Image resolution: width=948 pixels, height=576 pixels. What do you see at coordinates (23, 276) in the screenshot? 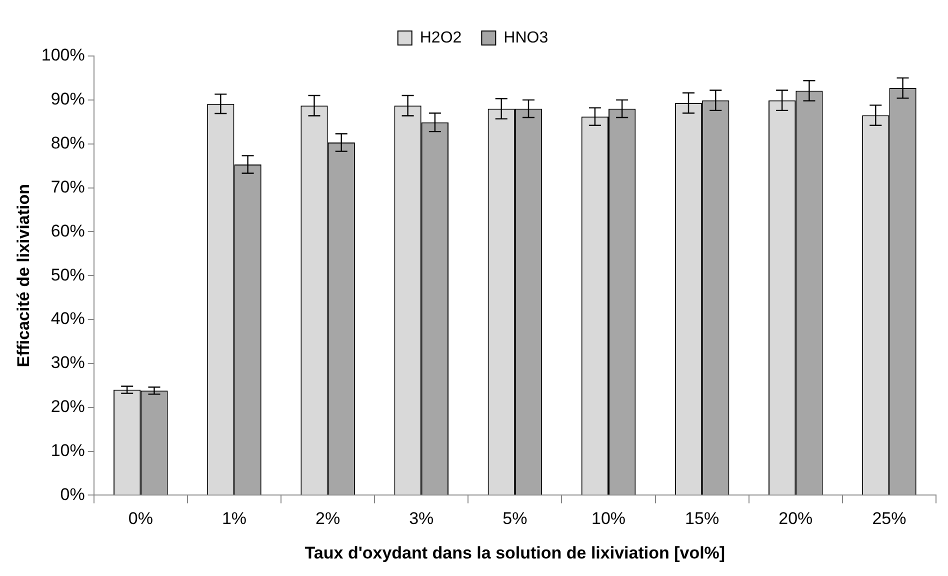
I see `y-axis-title: Efficacité de lixiviation` at bounding box center [23, 276].